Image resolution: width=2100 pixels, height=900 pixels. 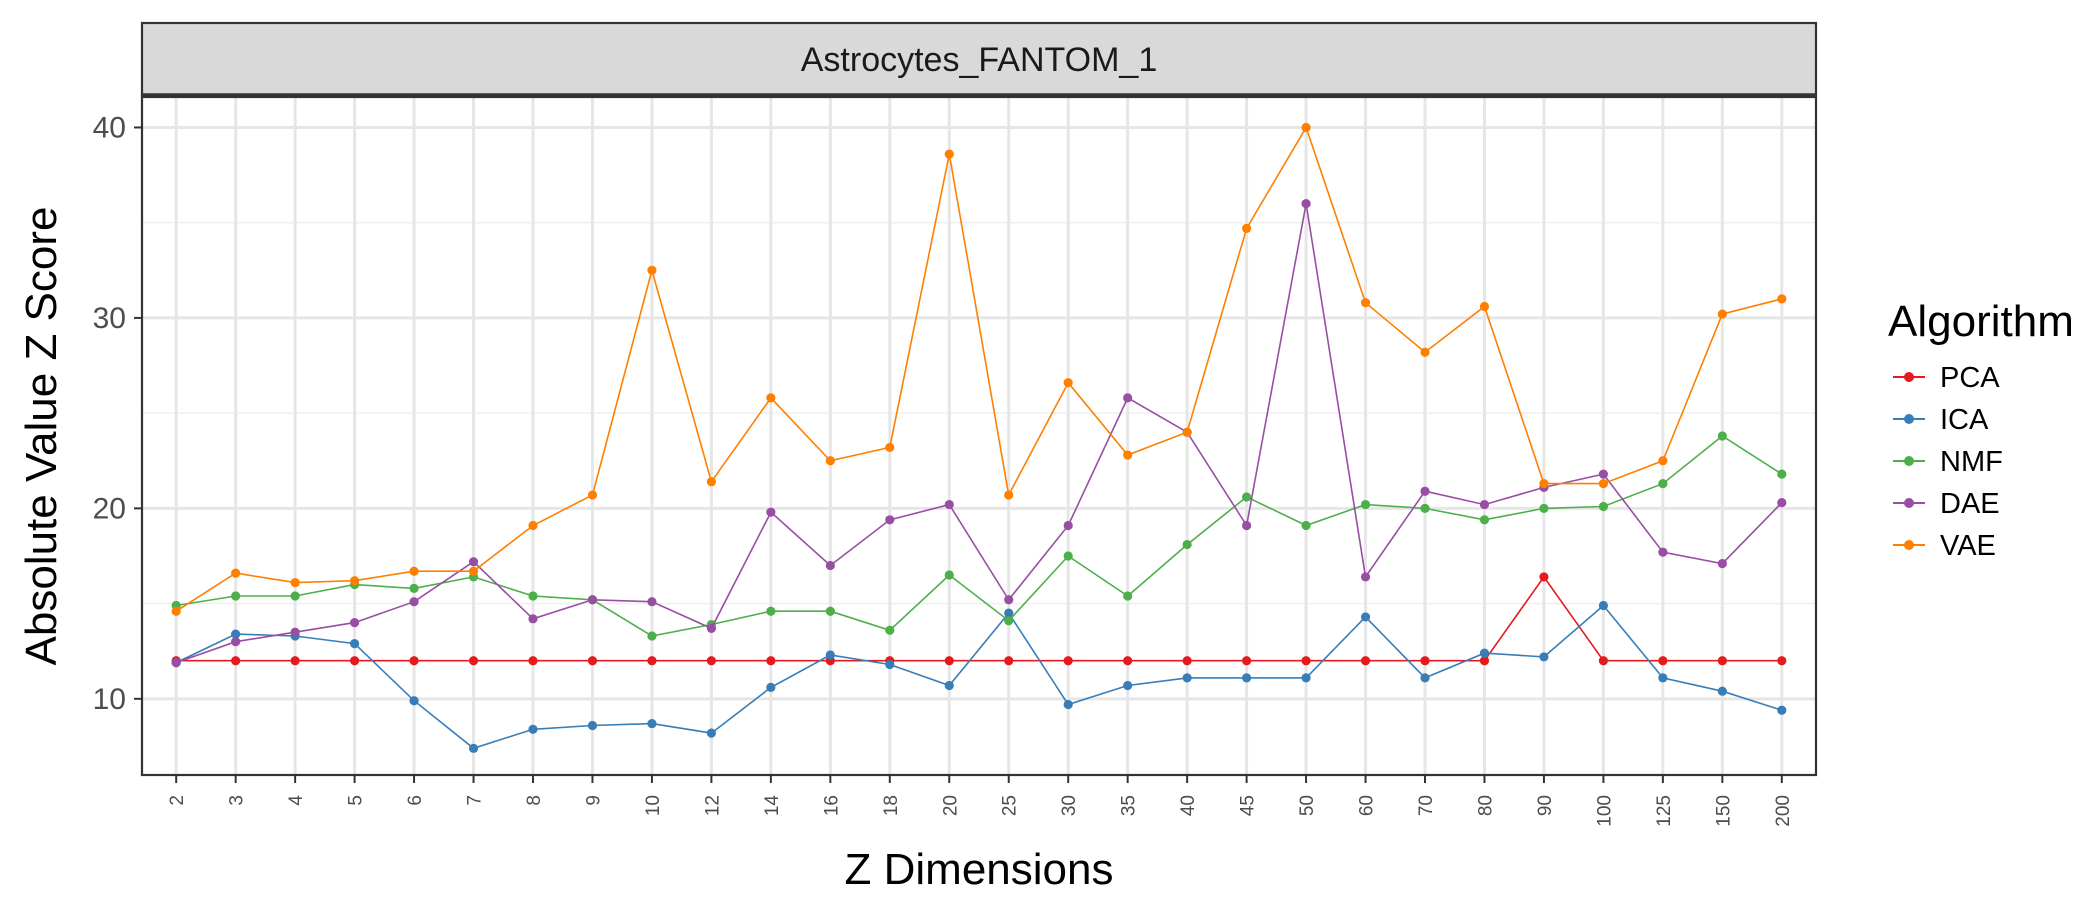 What do you see at coordinates (177, 800) in the screenshot?
I see `x-tick-label: 2` at bounding box center [177, 800].